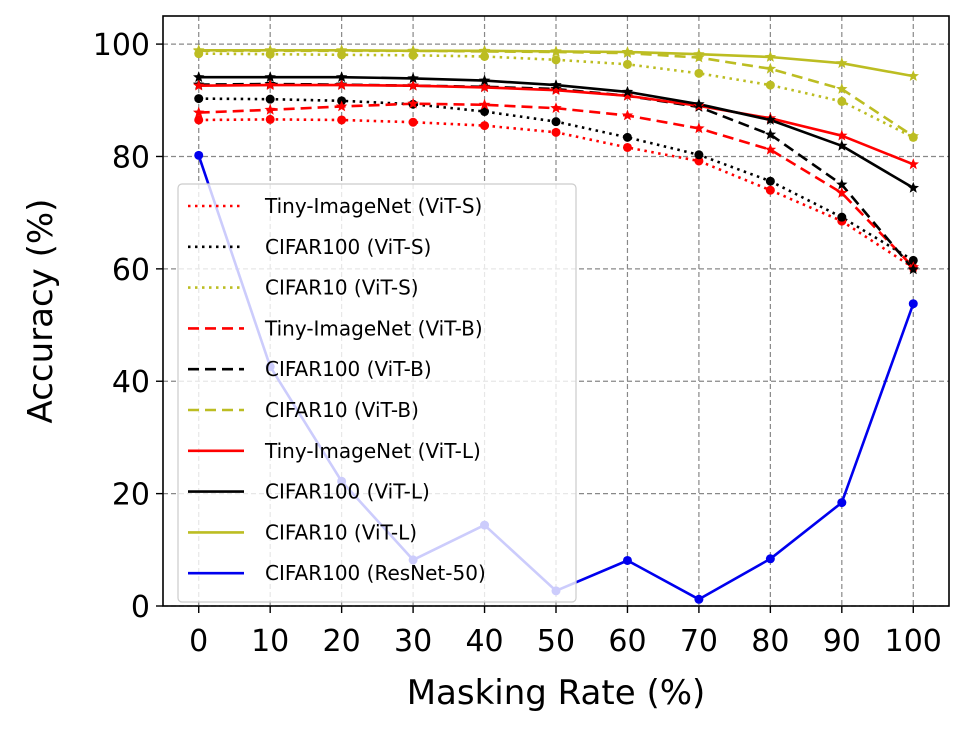 This screenshot has width=969, height=731. I want to click on y-tick-label: 40, so click(131, 382).